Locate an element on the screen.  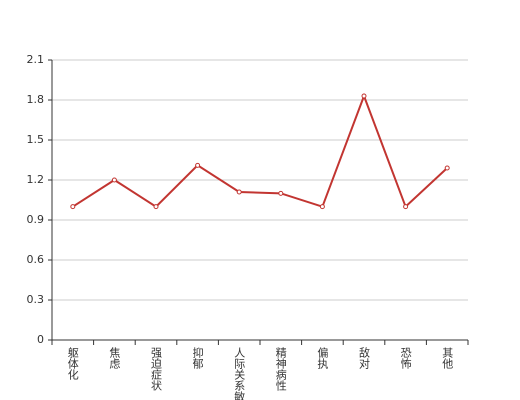
x-tick-label: 恐怖 is located at coordinates (405, 358).